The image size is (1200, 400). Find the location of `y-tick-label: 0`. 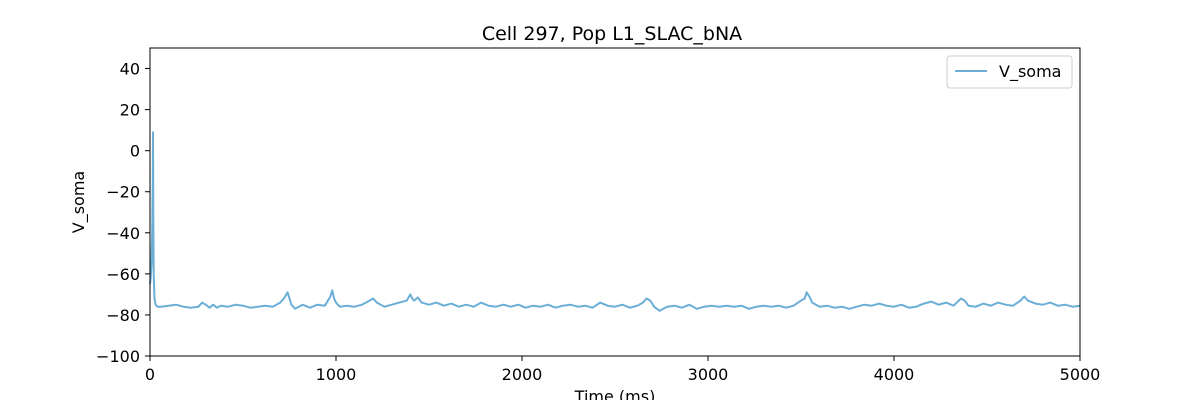

y-tick-label: 0 is located at coordinates (135, 151).